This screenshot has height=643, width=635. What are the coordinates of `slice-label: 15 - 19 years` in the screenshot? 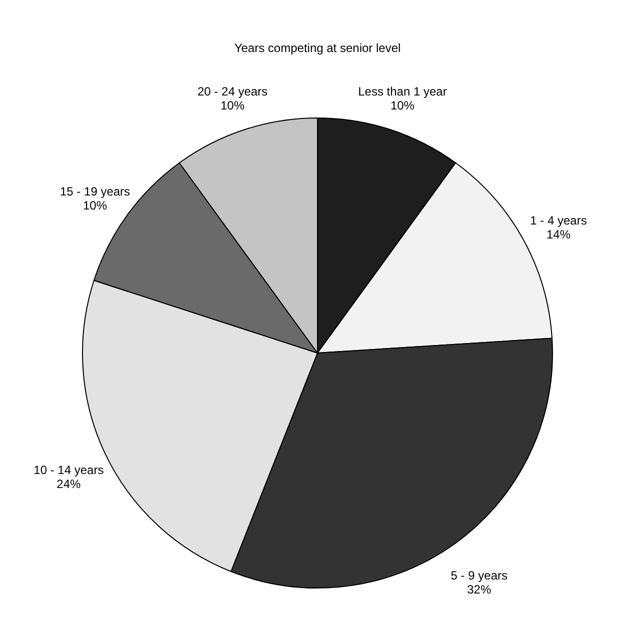 It's located at (95, 191).